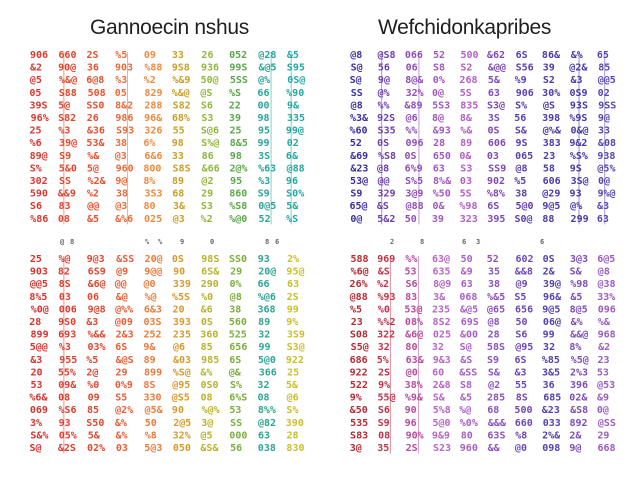 The image size is (640, 480). What do you see at coordinates (604, 181) in the screenshot?
I see `glyph-cell: 0@` at bounding box center [604, 181].